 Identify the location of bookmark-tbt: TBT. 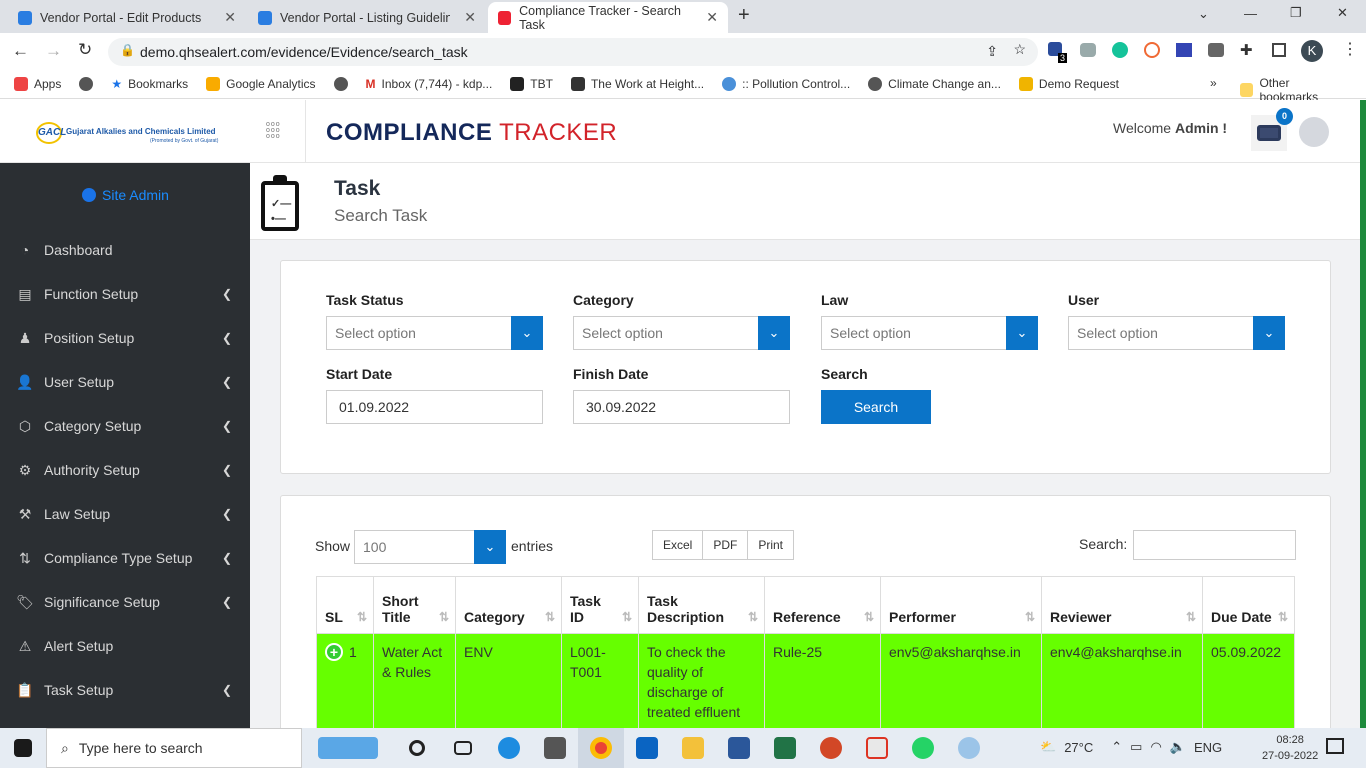
(531, 84).